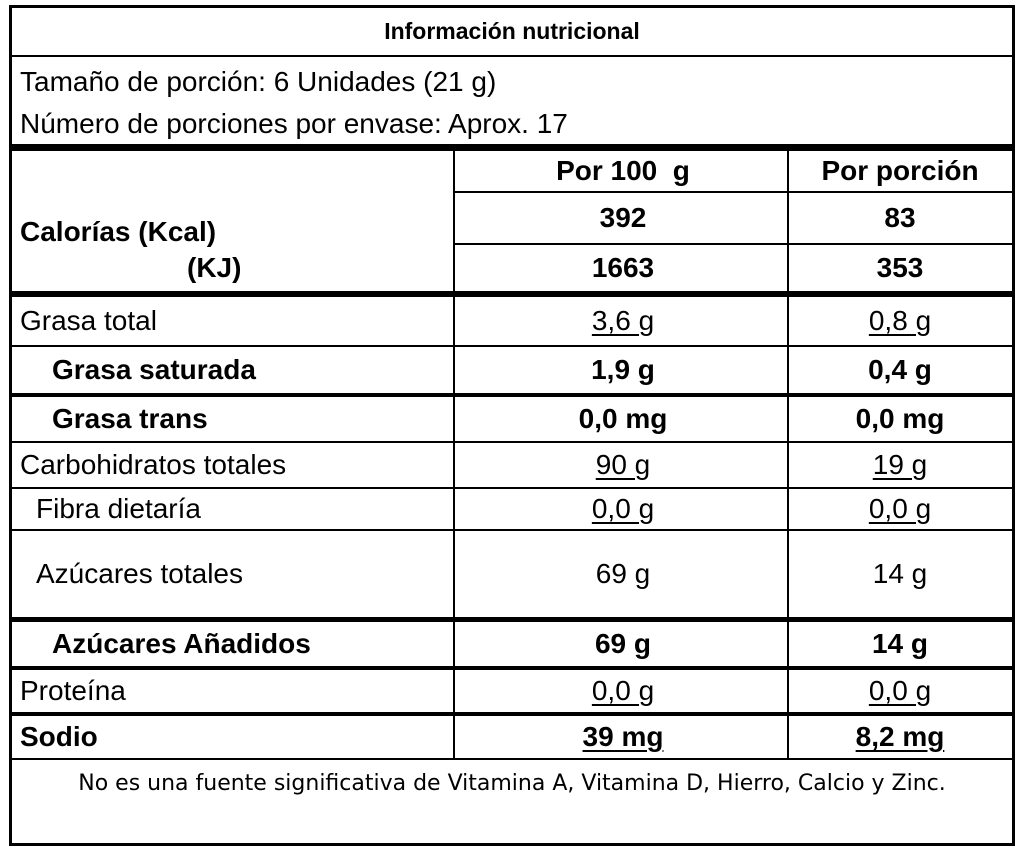 This screenshot has height=858, width=1024. What do you see at coordinates (512, 220) in the screenshot?
I see `calories-kcal-row: Calorías (Kcal) 392 83` at bounding box center [512, 220].